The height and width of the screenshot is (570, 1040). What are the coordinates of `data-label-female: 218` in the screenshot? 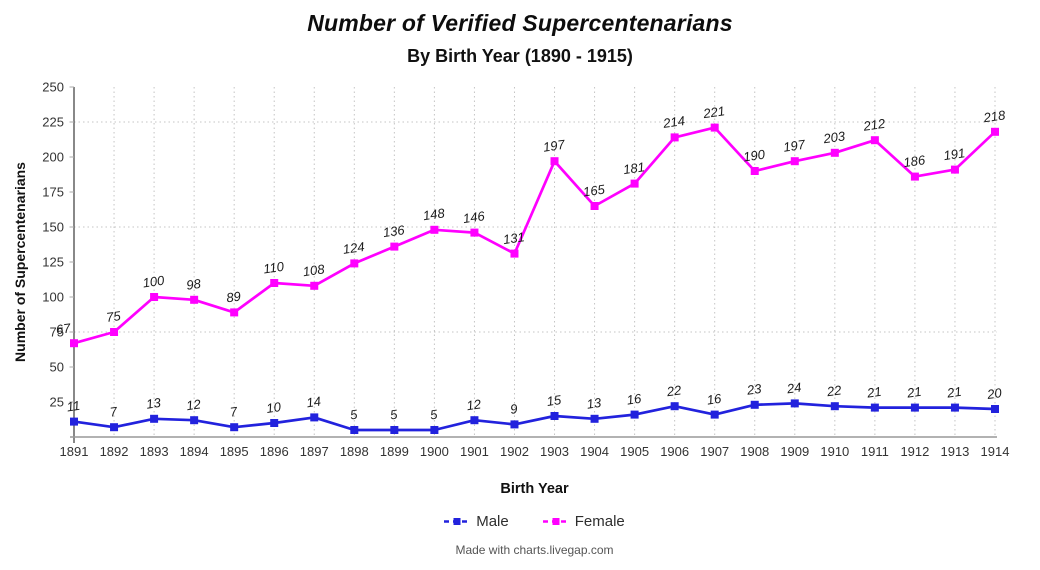 It's located at (994, 116).